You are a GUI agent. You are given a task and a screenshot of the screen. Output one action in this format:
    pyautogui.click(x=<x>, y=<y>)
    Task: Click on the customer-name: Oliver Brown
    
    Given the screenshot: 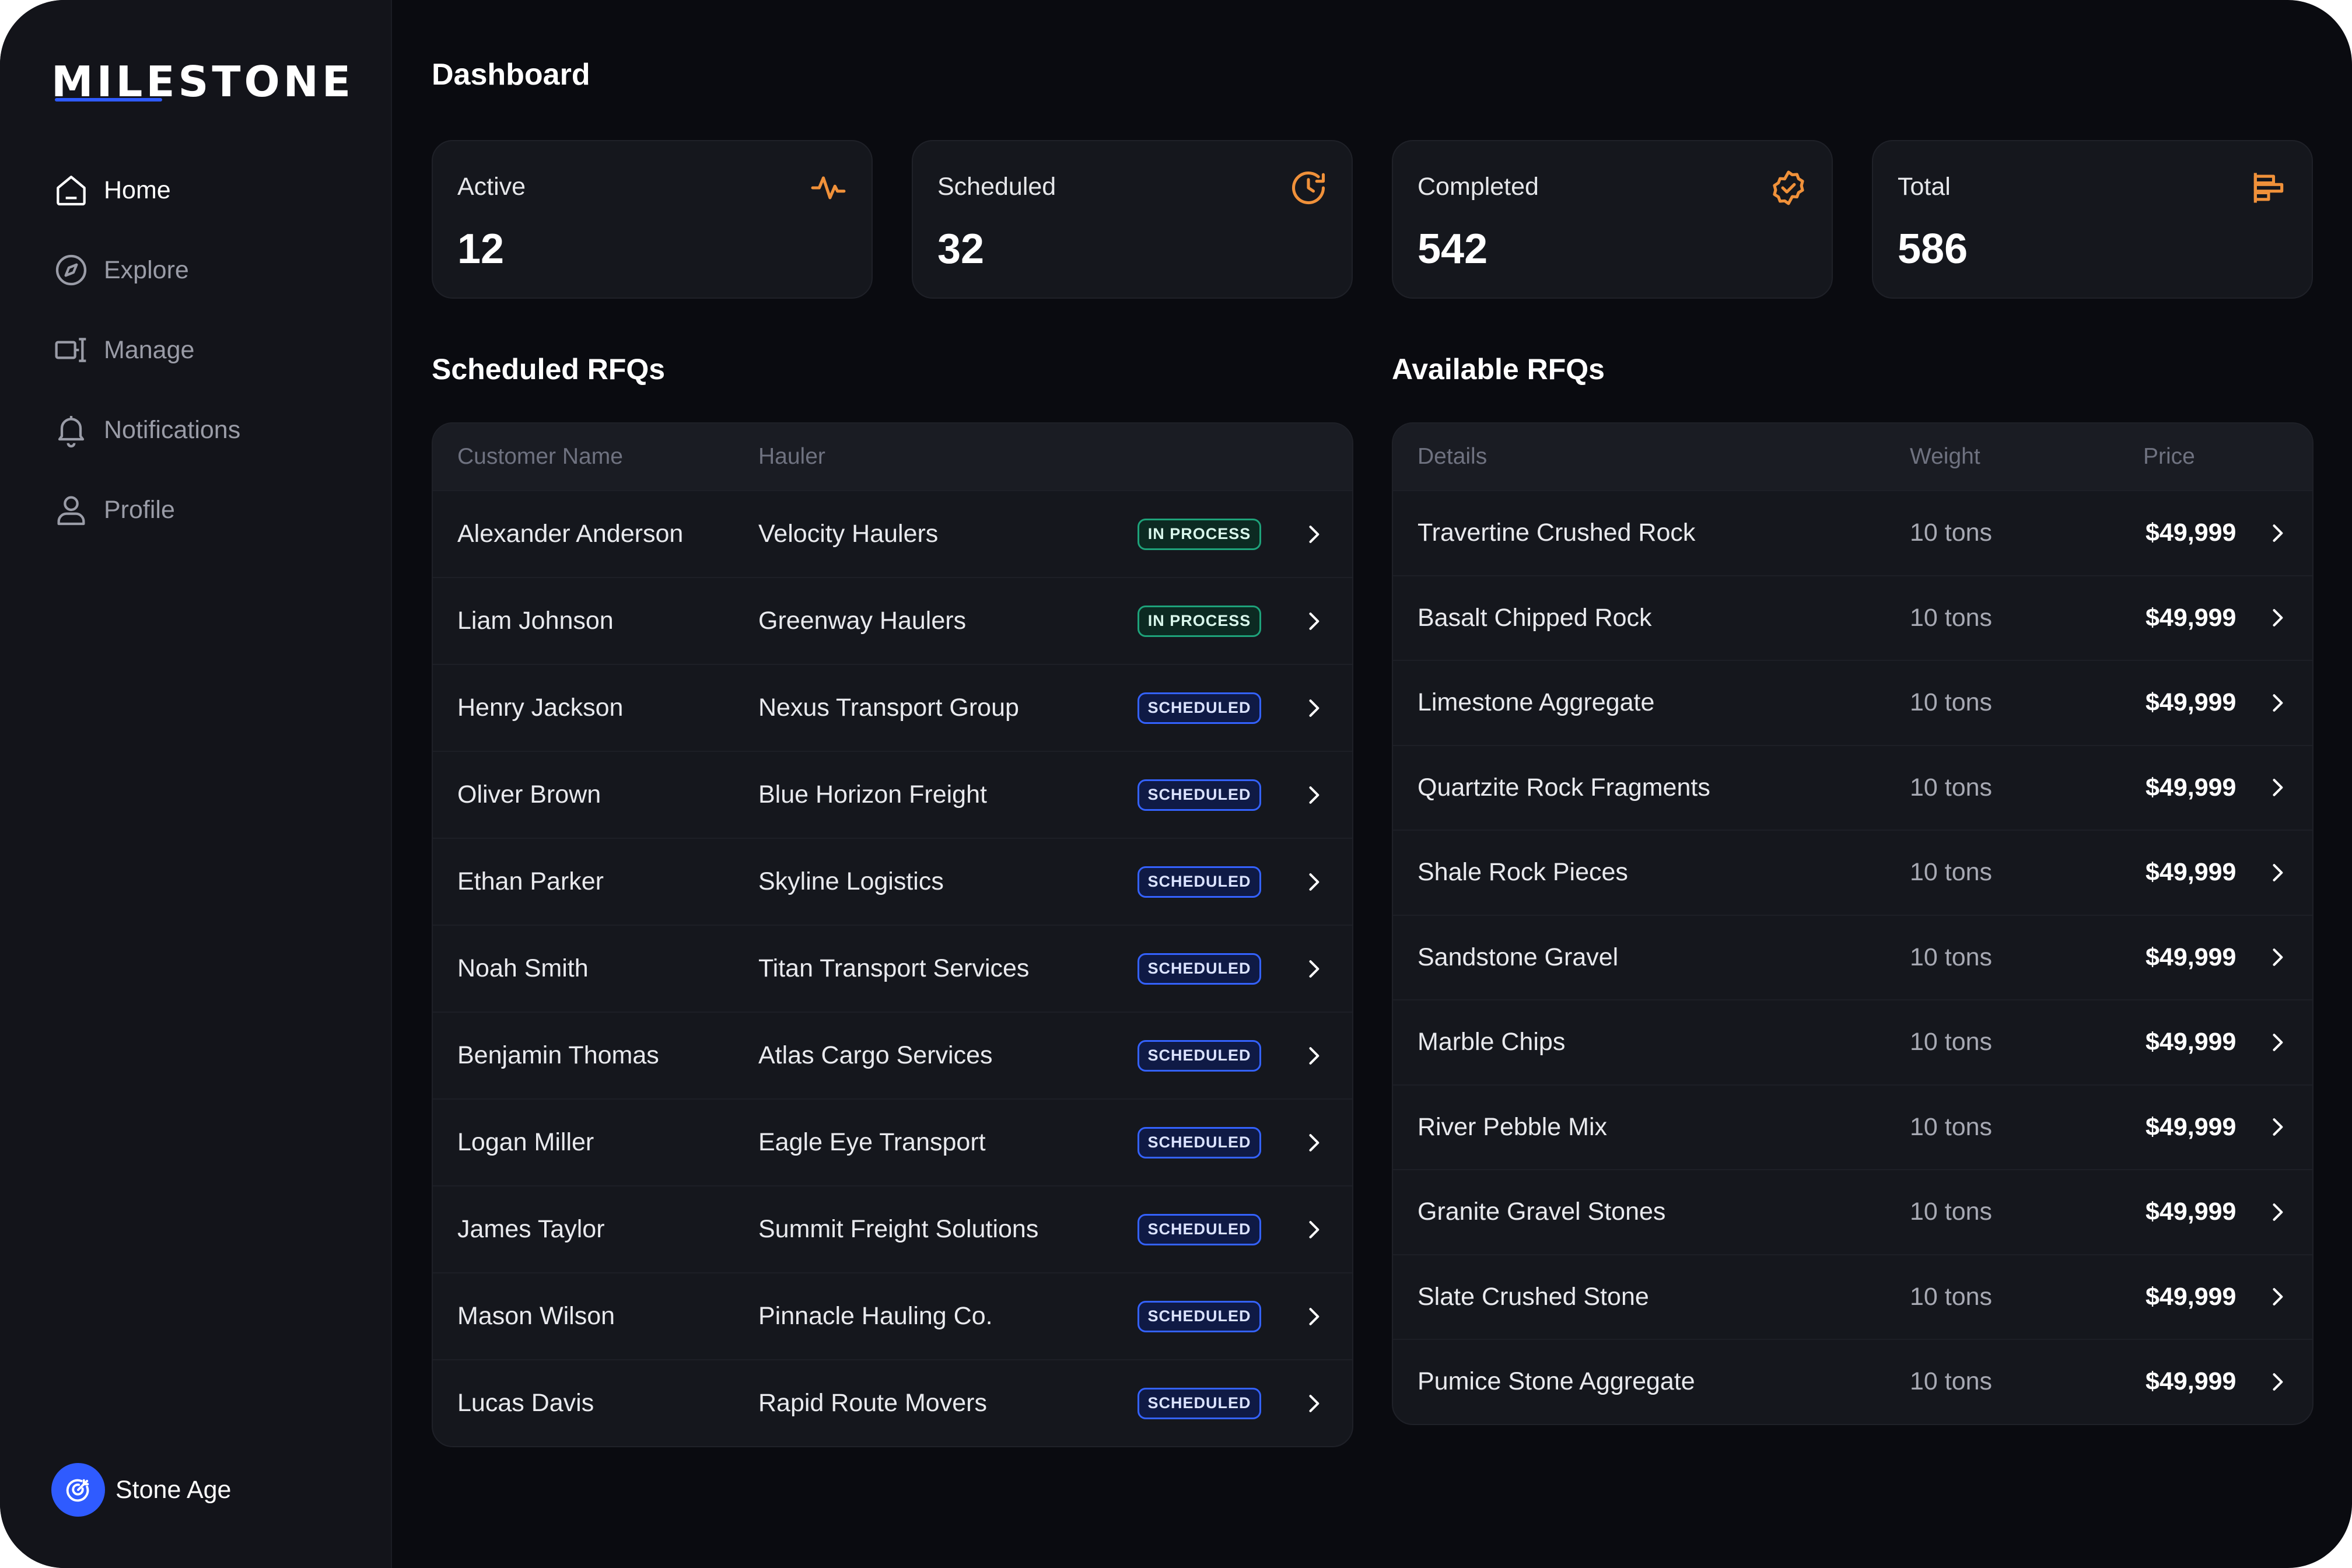 What is the action you would take?
    pyautogui.click(x=529, y=794)
    